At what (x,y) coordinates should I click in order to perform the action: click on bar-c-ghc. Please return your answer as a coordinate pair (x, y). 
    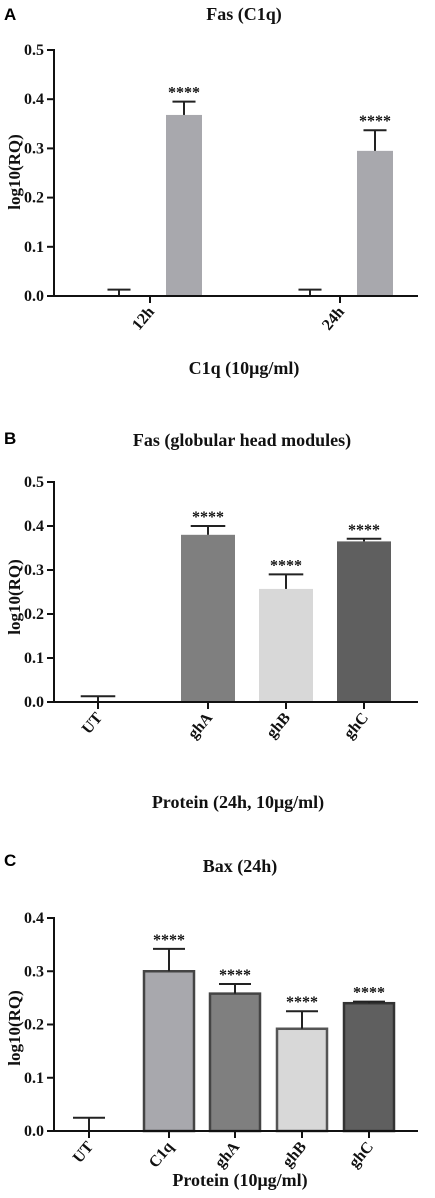
    Looking at the image, I should click on (369, 1067).